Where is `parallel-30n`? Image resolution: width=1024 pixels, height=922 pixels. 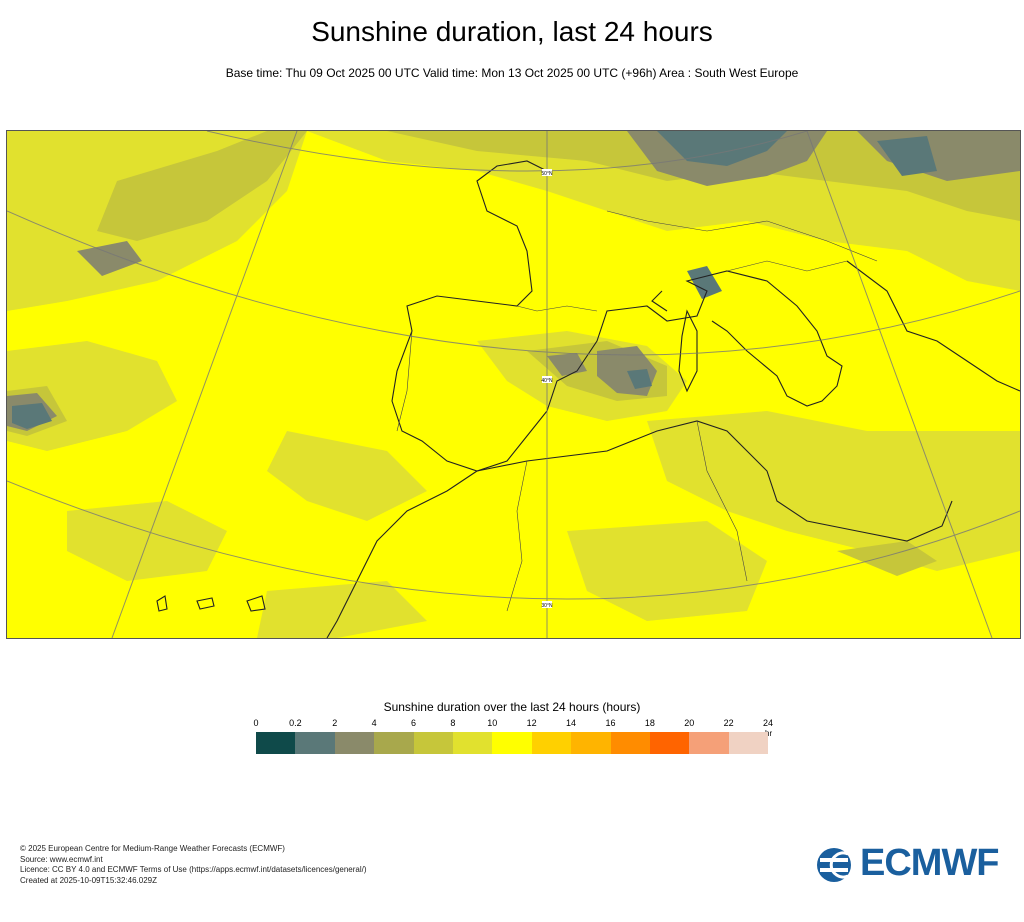 parallel-30n is located at coordinates (513, 540).